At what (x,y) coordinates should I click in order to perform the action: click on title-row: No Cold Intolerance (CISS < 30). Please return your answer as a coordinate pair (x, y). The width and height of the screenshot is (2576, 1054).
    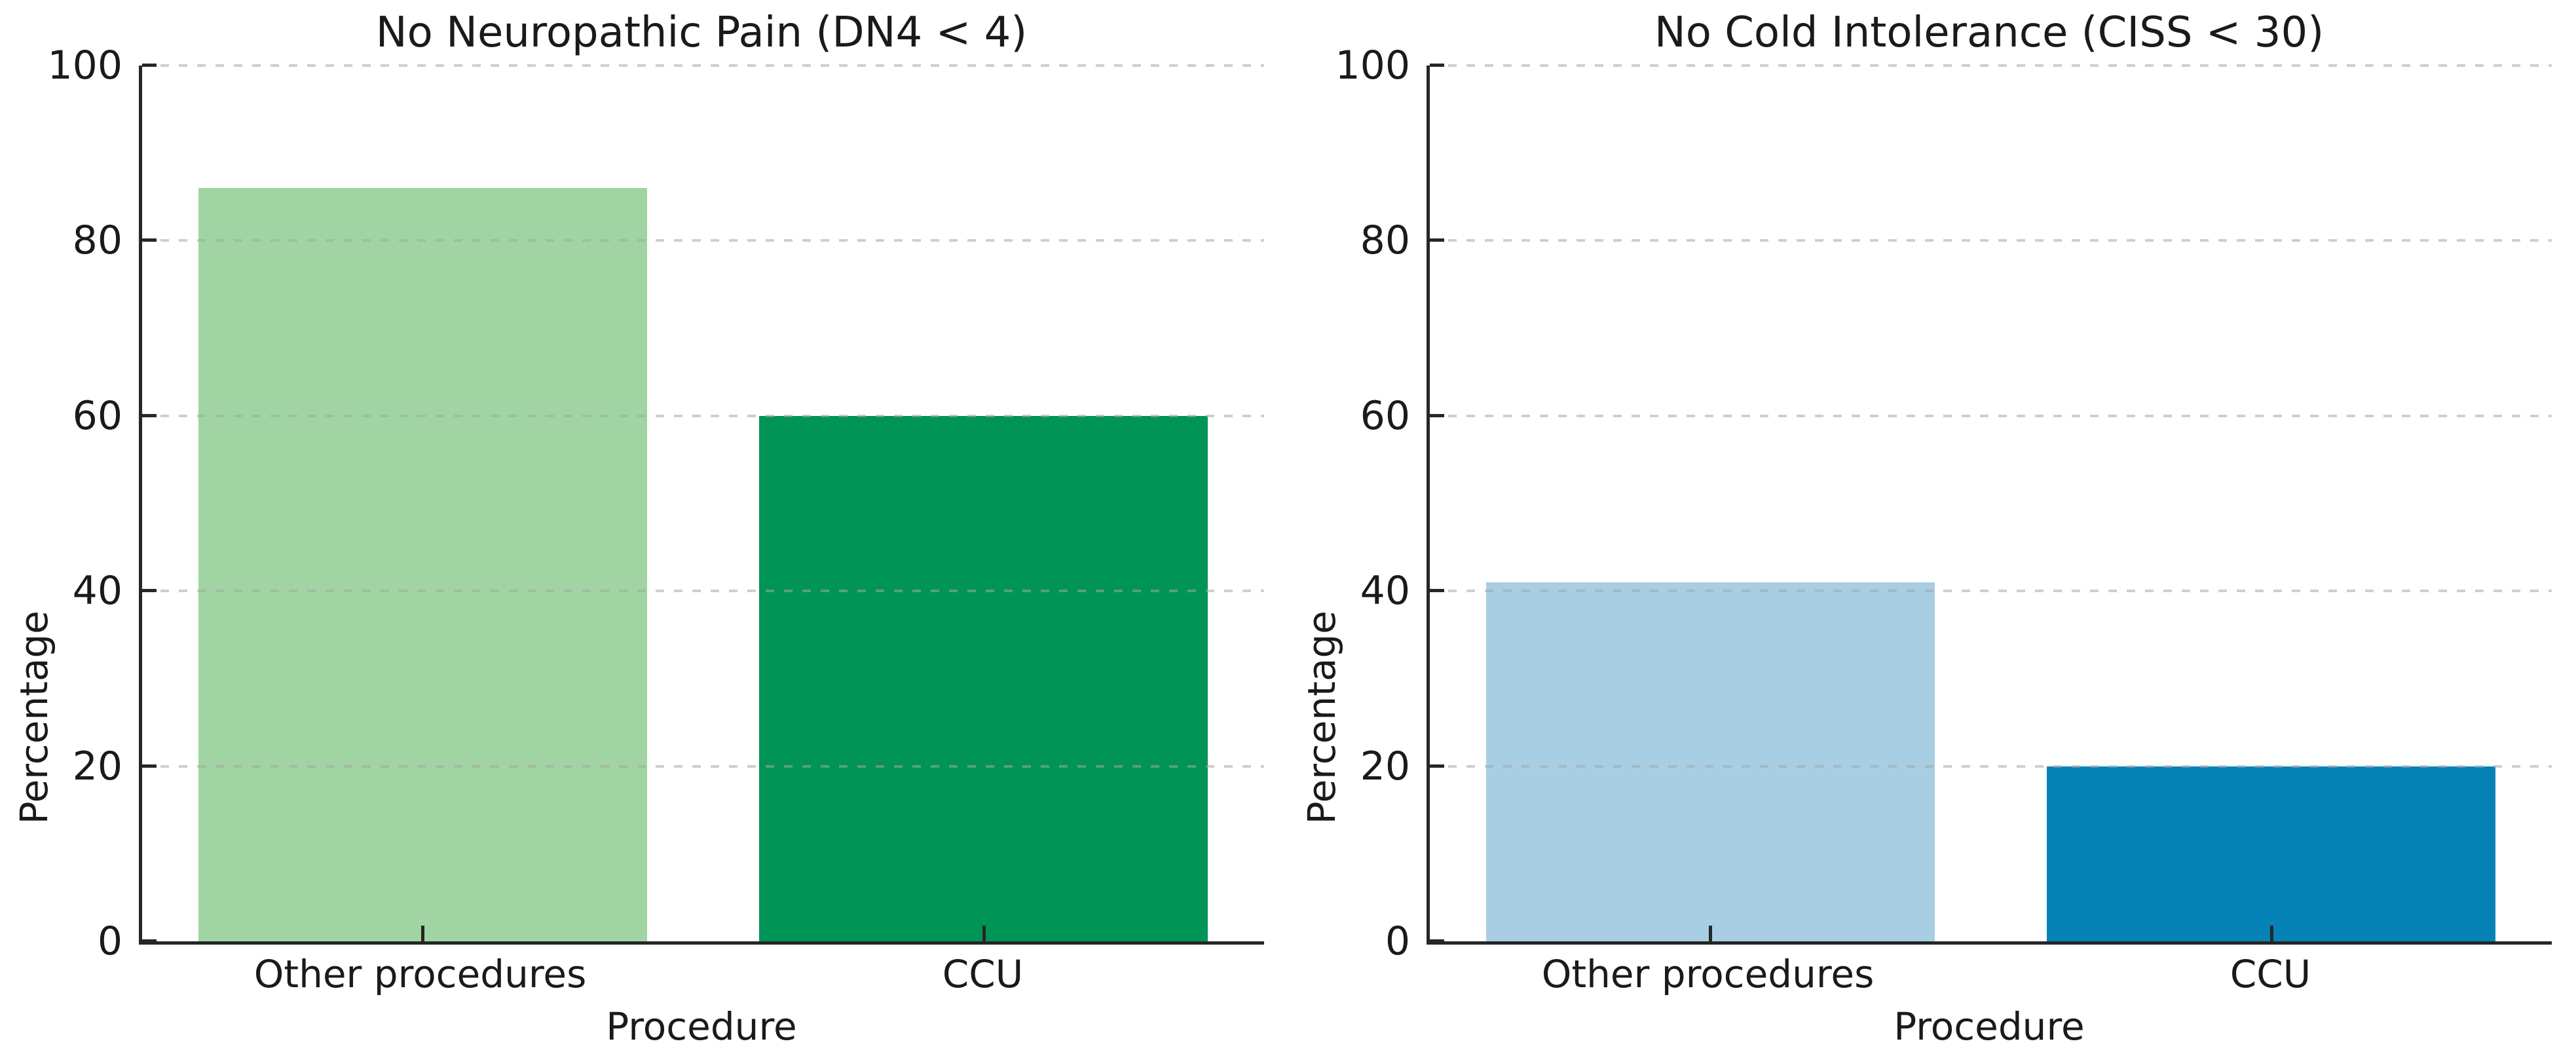
    Looking at the image, I should click on (1989, 33).